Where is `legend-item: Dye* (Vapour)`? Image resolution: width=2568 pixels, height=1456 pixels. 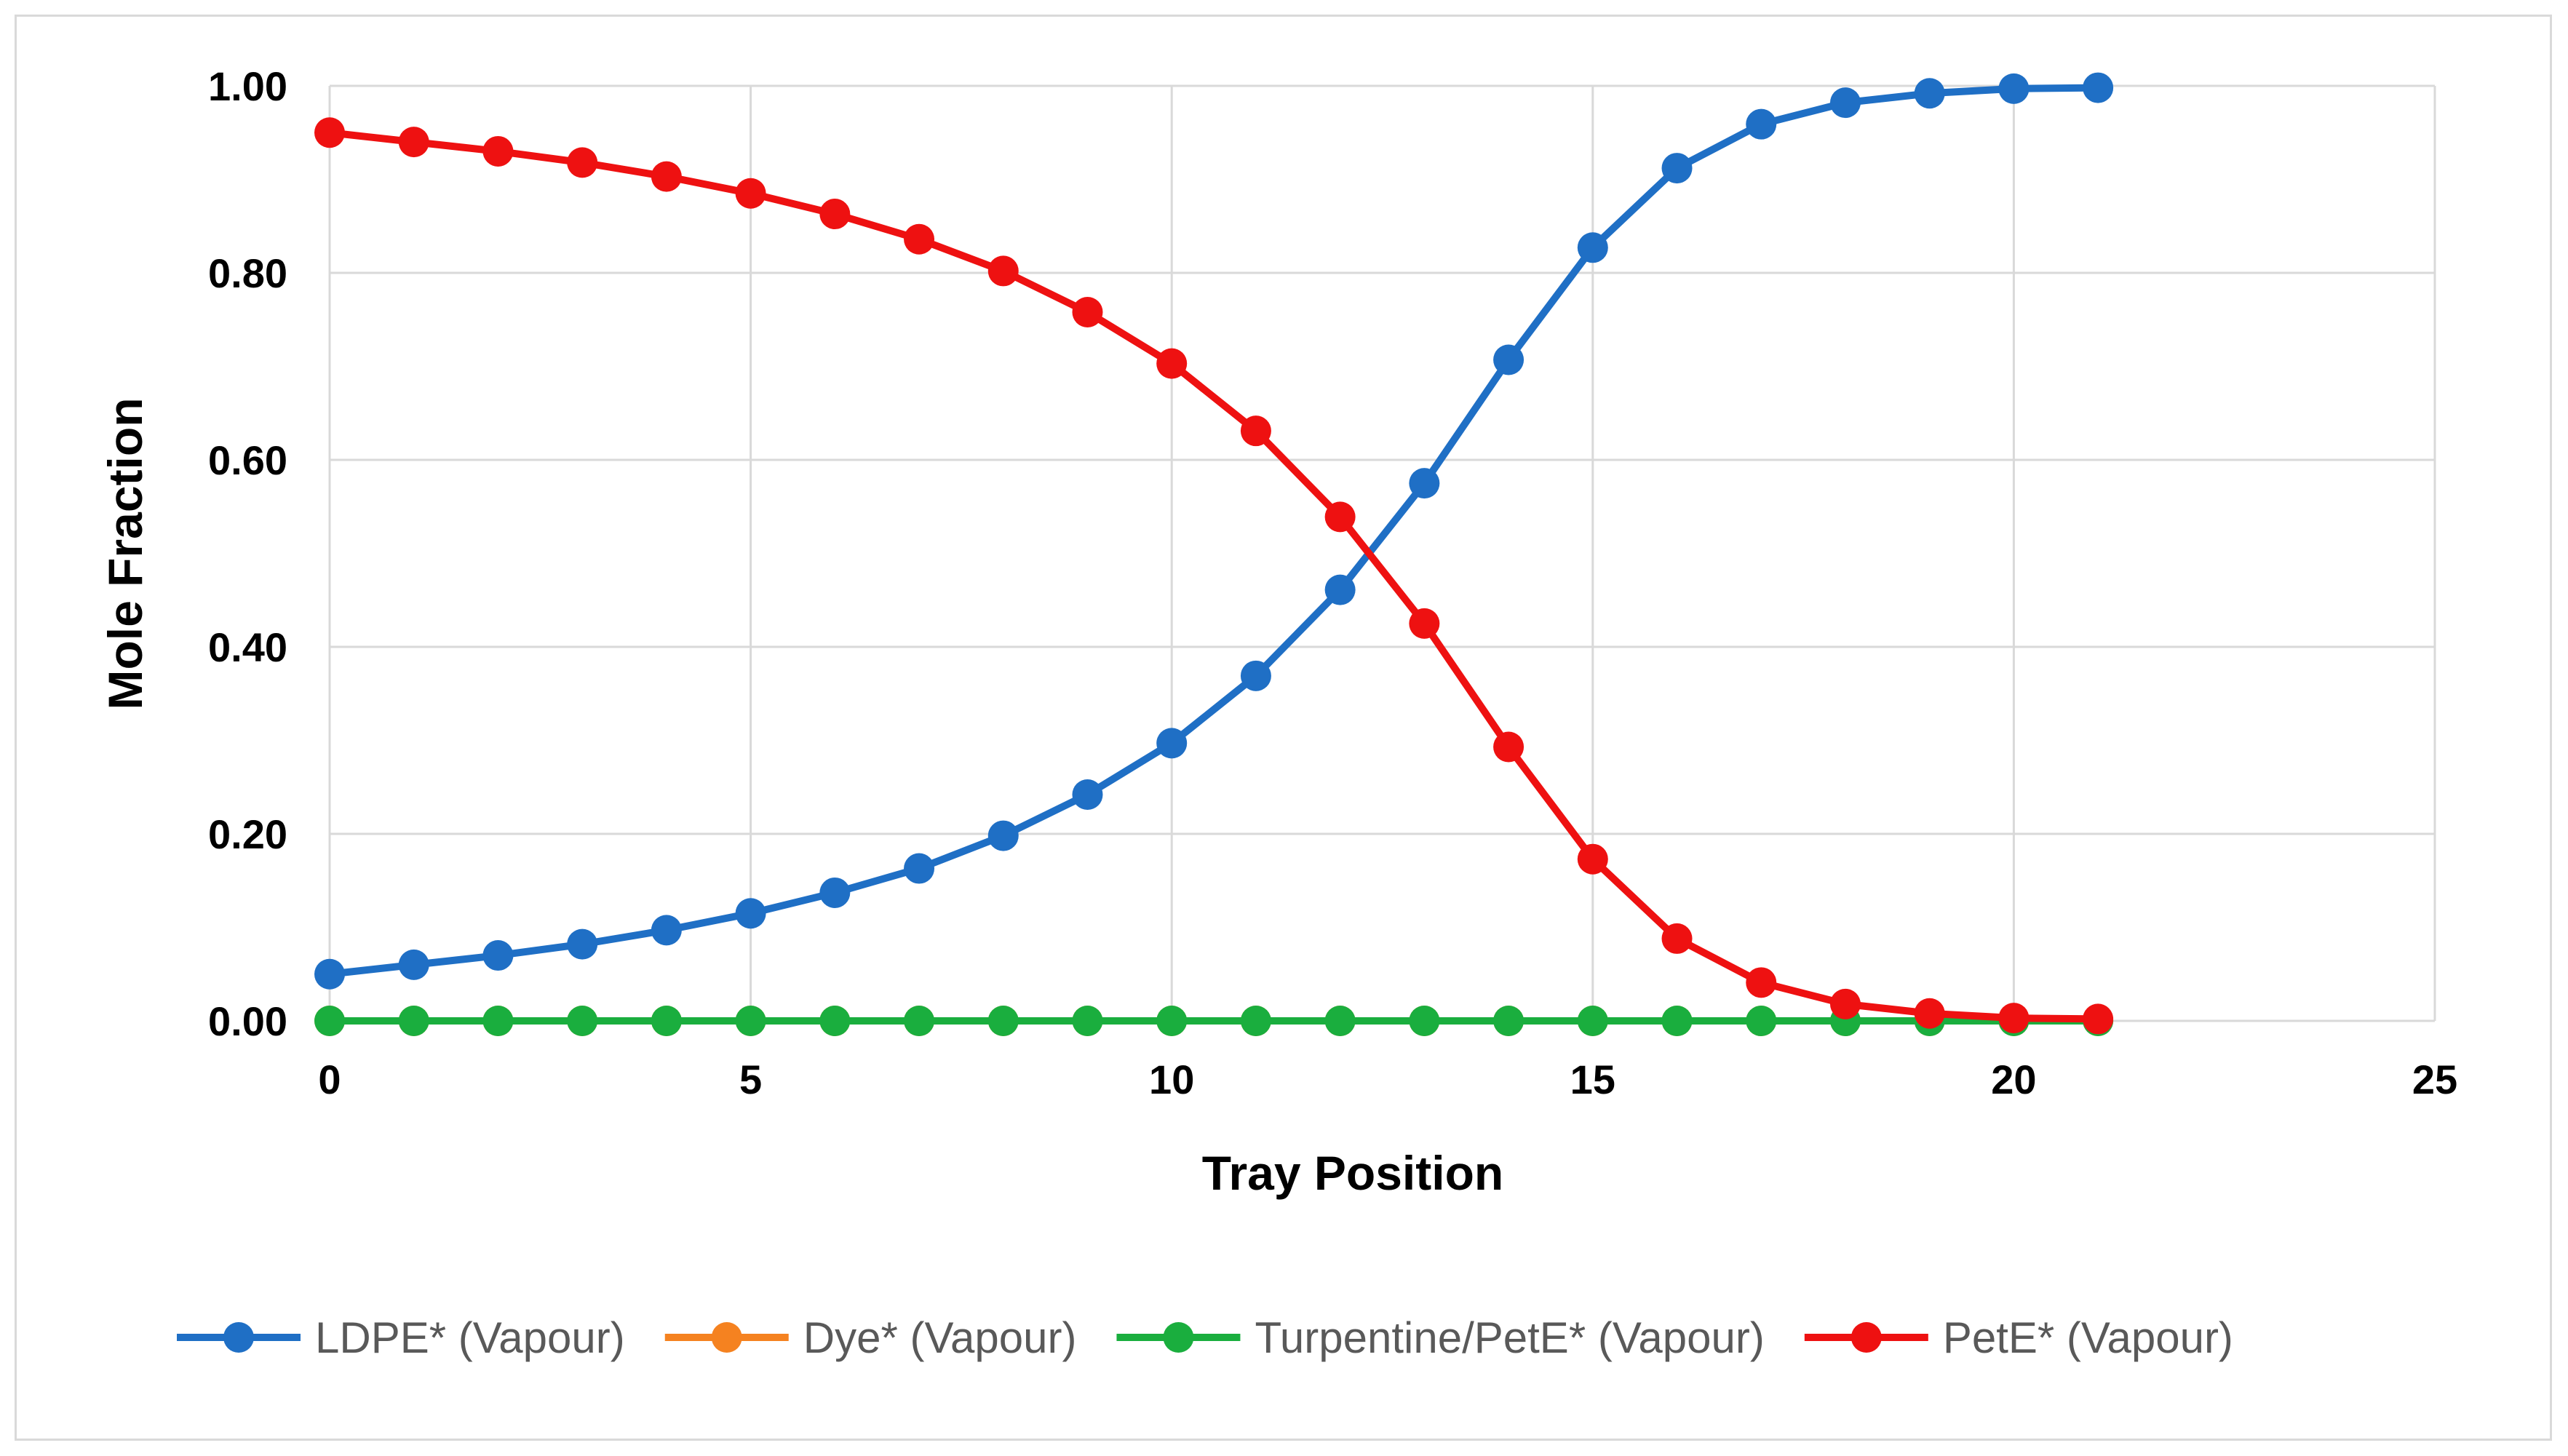 legend-item: Dye* (Vapour) is located at coordinates (871, 1337).